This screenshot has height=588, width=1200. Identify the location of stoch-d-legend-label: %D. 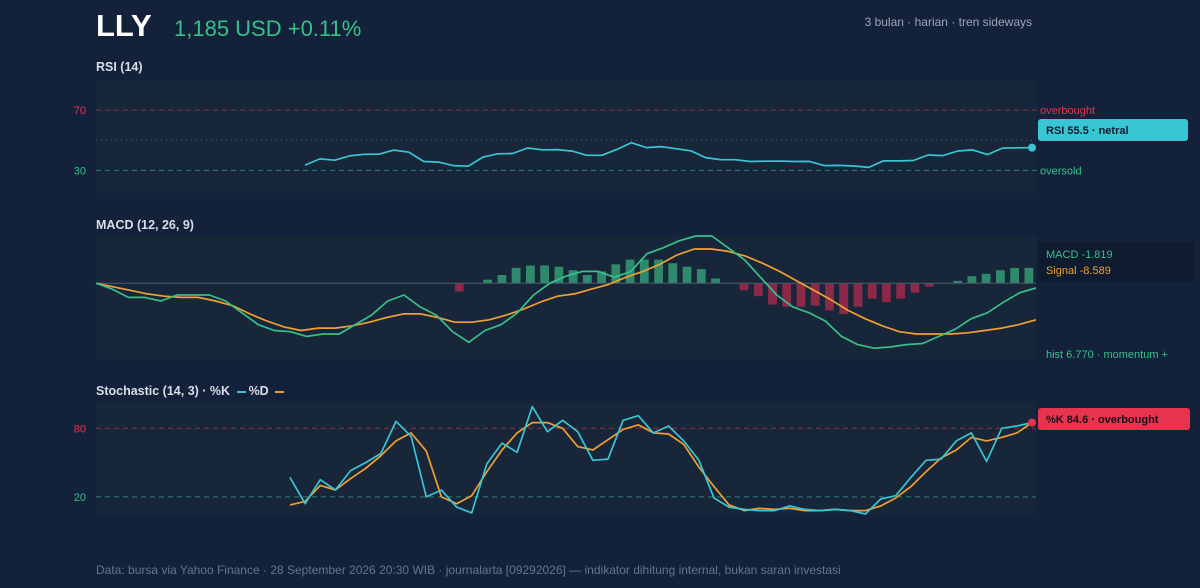
(258, 391).